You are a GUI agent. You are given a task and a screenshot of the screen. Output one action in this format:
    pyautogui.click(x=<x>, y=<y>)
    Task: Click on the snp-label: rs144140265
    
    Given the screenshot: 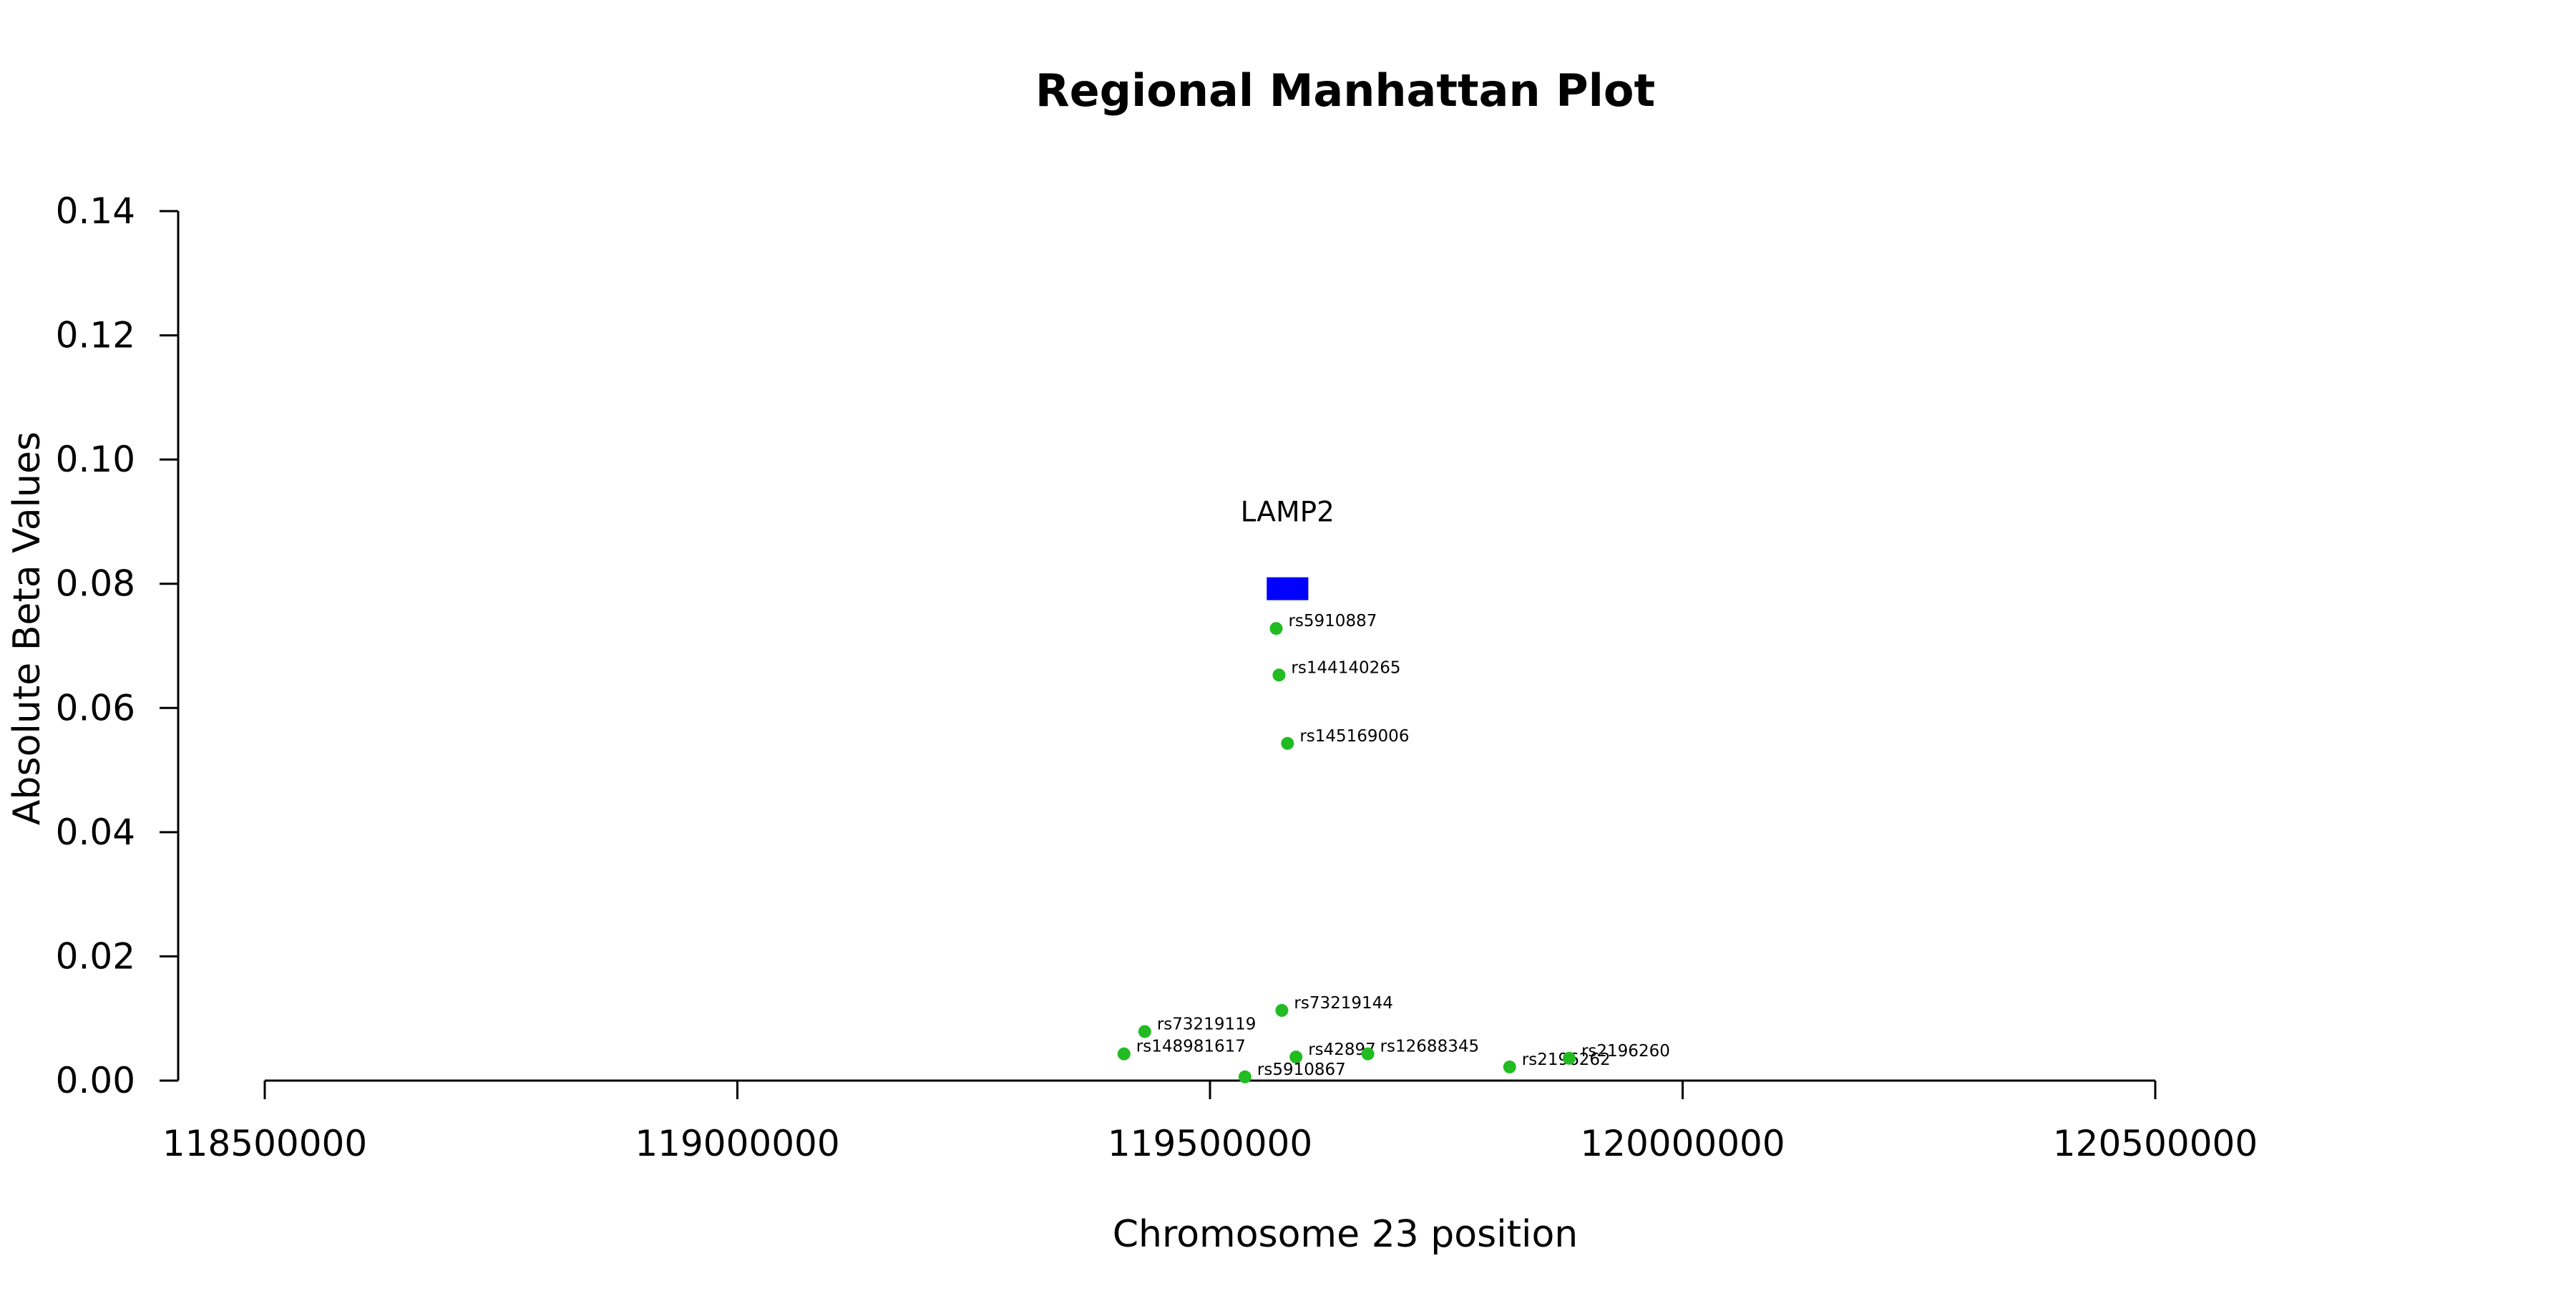 What is the action you would take?
    pyautogui.click(x=1345, y=667)
    